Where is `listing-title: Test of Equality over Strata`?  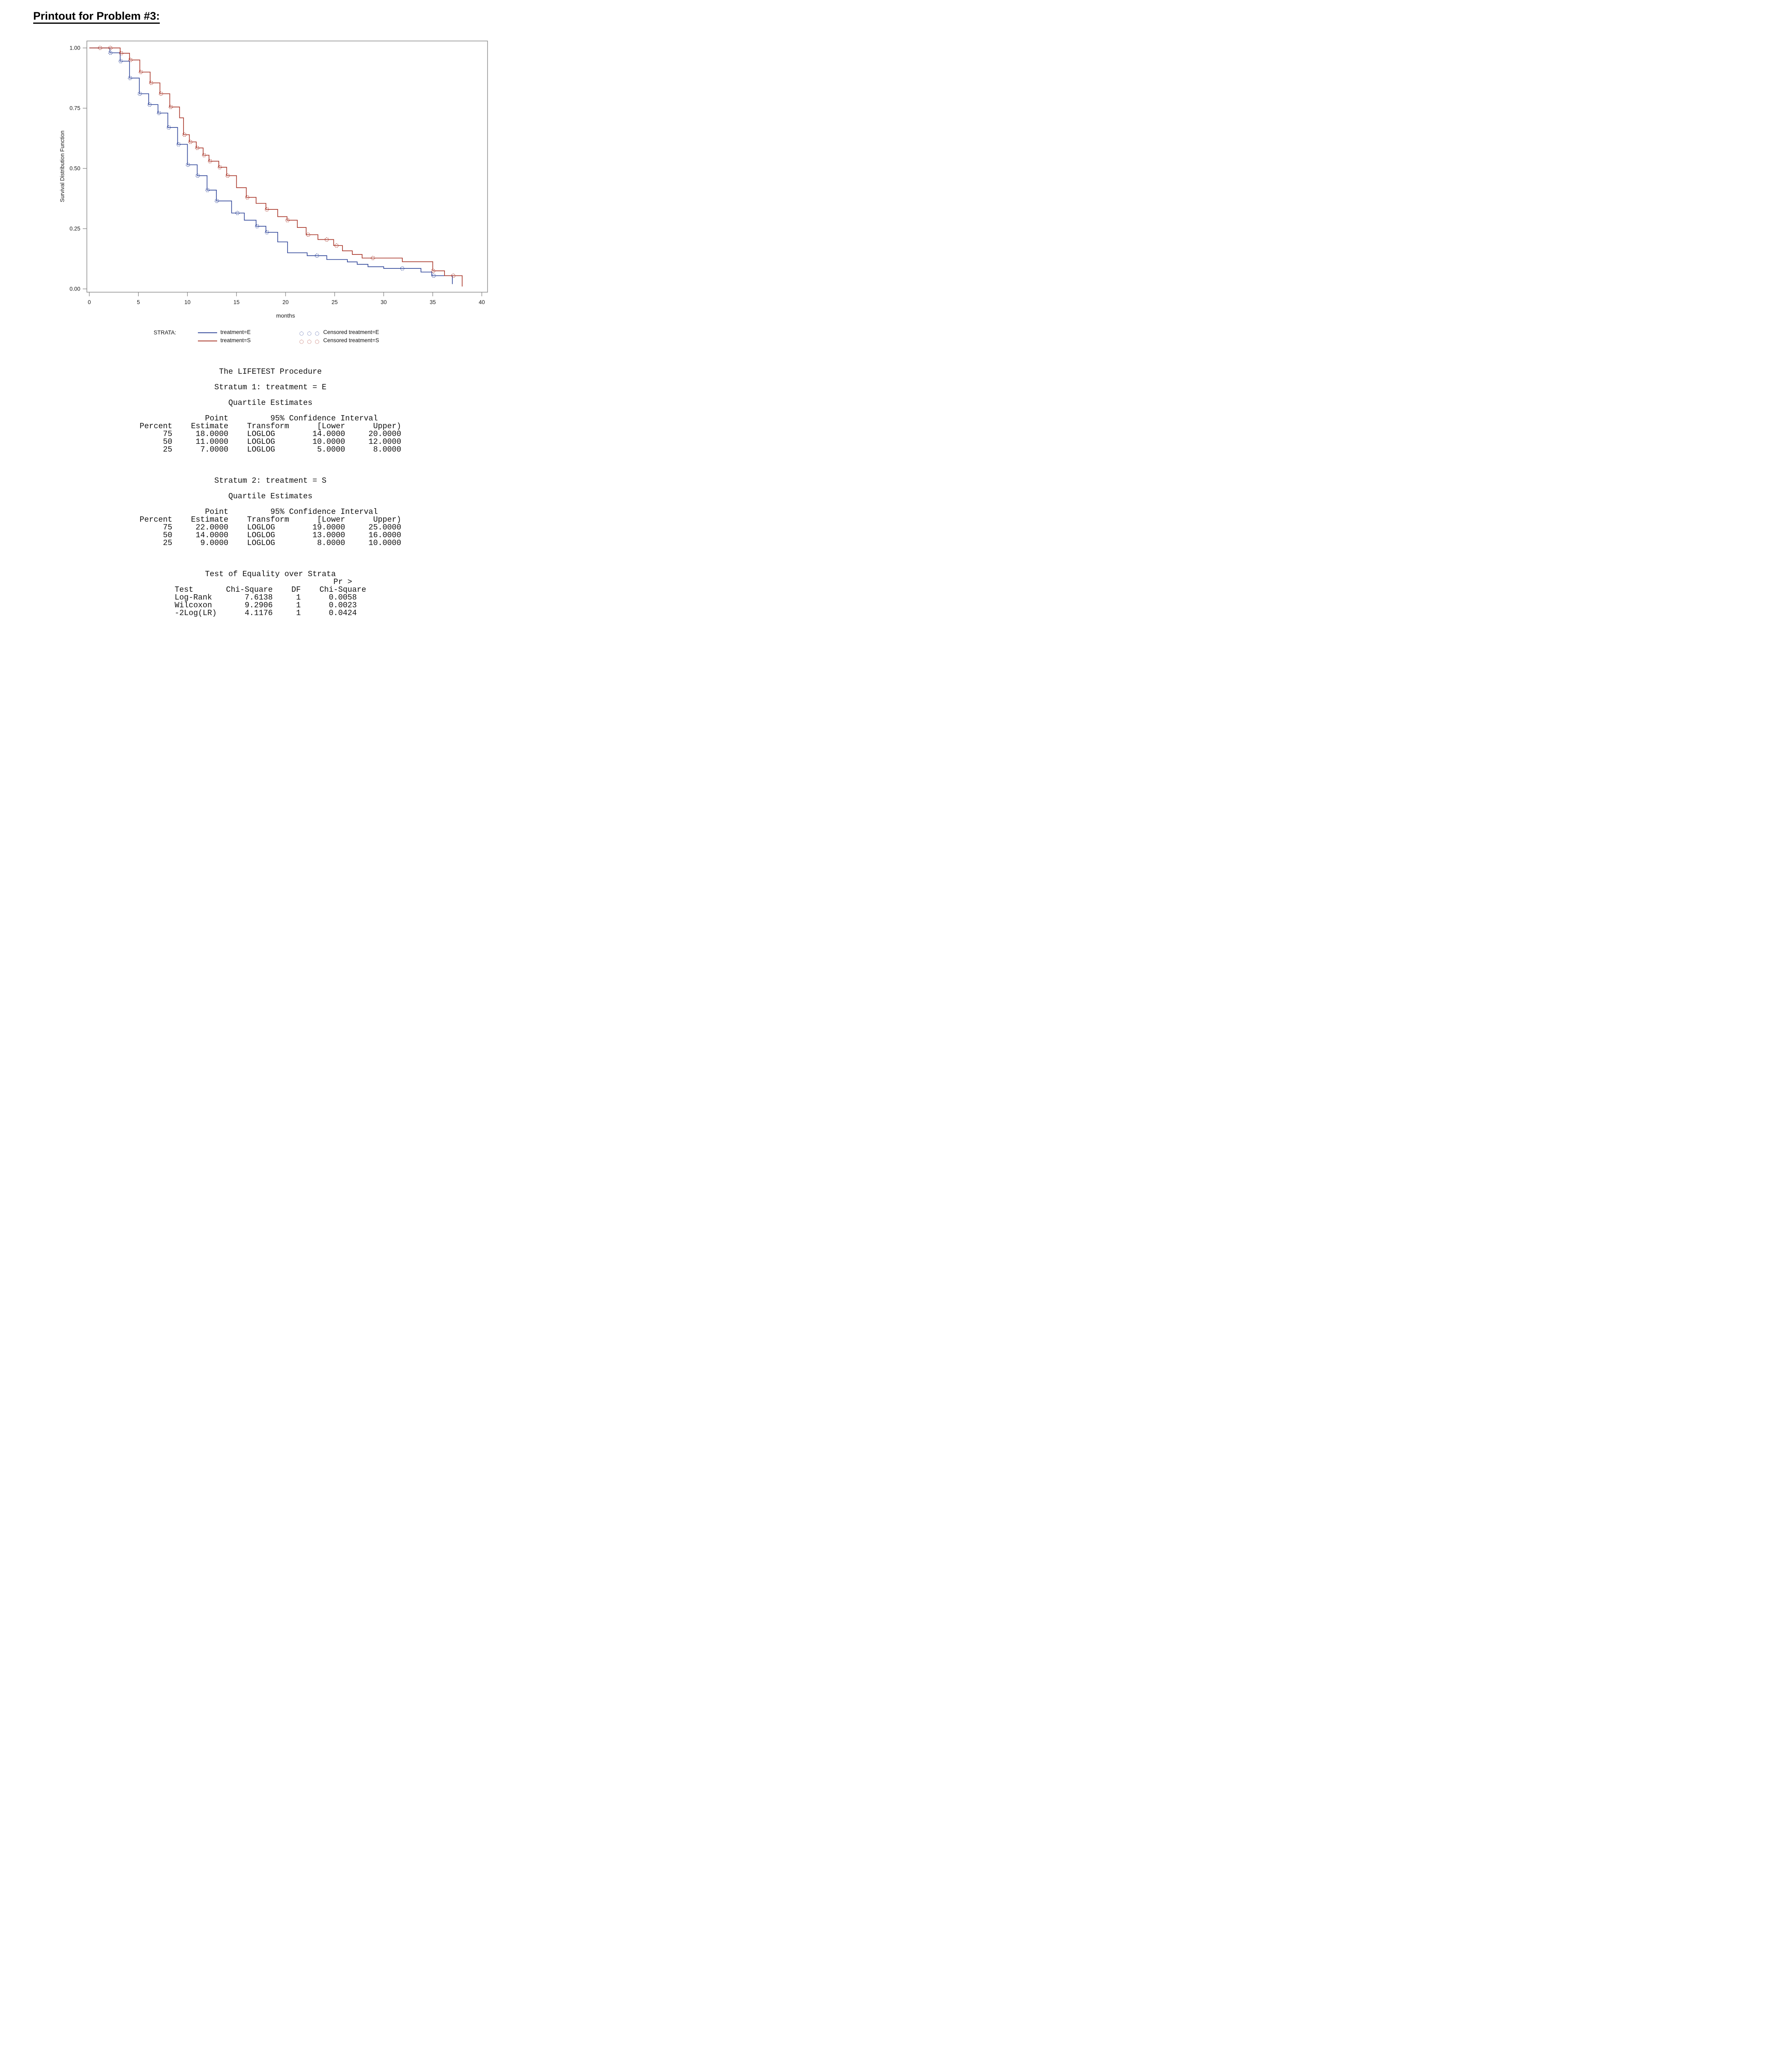 listing-title: Test of Equality over Strata is located at coordinates (270, 574).